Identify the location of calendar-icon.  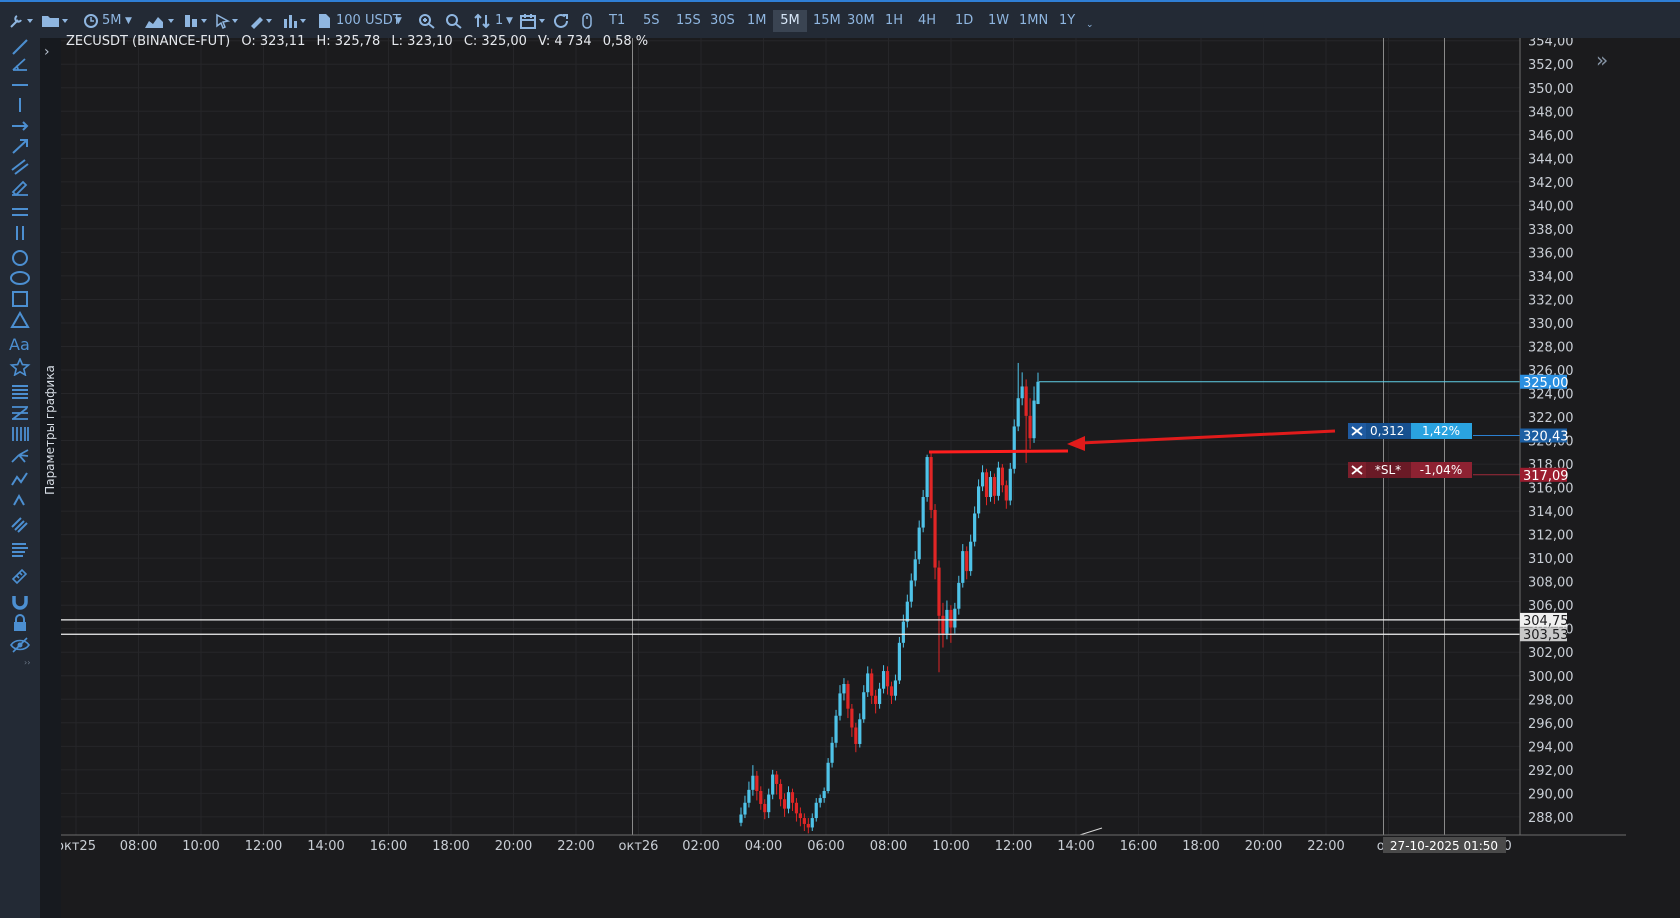
(535, 21).